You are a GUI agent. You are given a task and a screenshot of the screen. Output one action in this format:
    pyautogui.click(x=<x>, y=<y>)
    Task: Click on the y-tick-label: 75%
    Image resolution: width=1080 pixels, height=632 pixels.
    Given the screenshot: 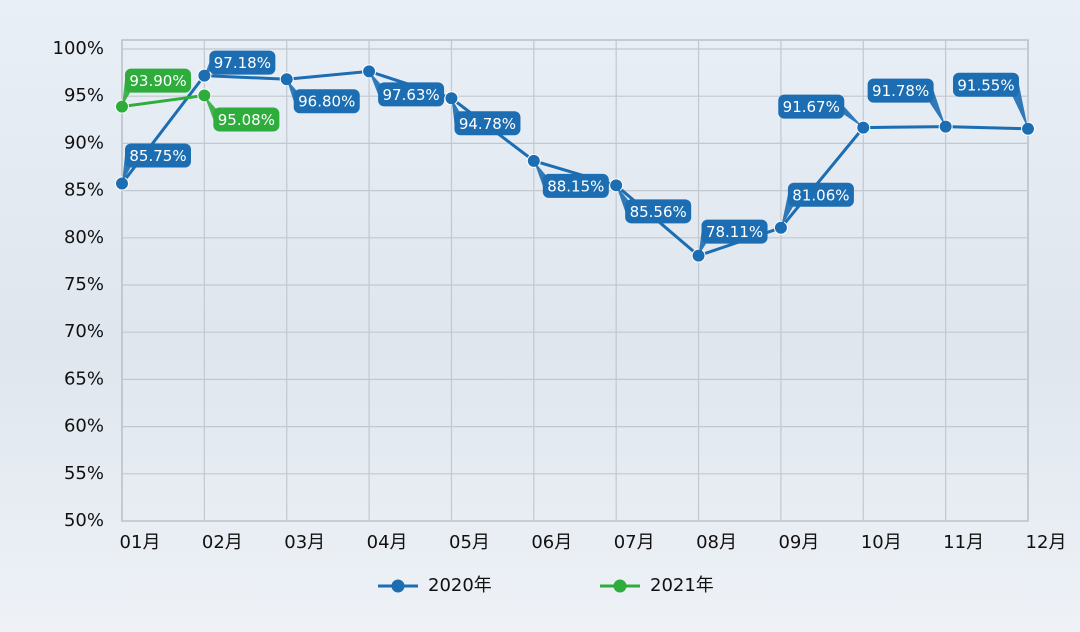 What is the action you would take?
    pyautogui.click(x=84, y=284)
    